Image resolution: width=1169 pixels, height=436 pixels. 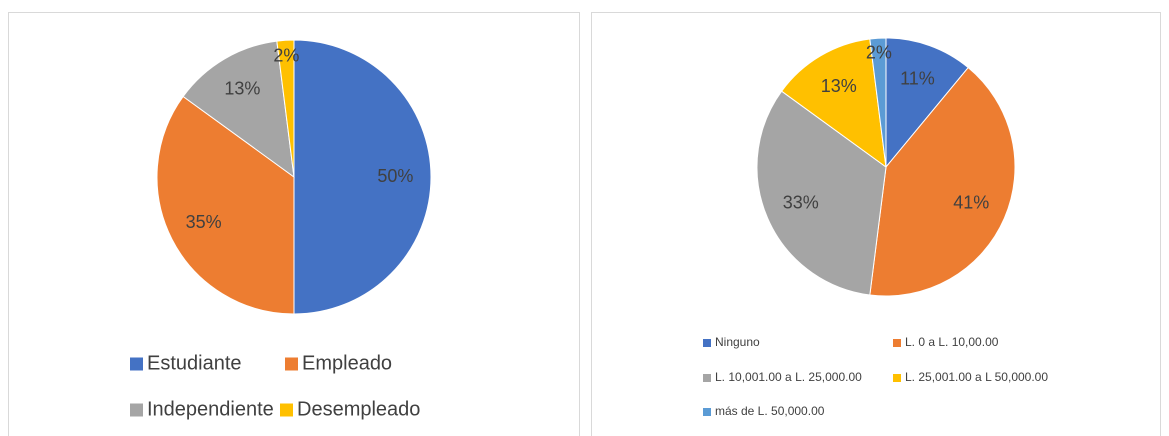 I want to click on legend-label: Desempleado, so click(x=358, y=409).